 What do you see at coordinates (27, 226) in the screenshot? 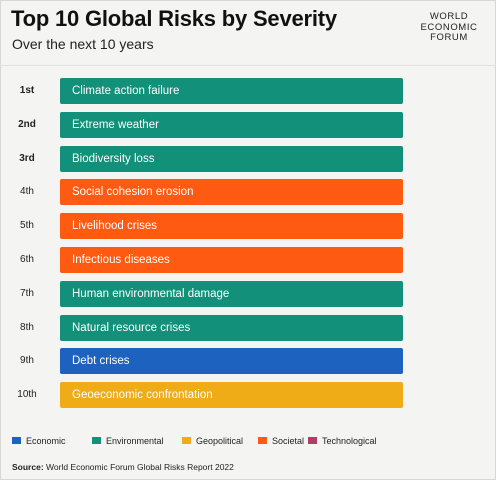
I see `rank-label: 5th` at bounding box center [27, 226].